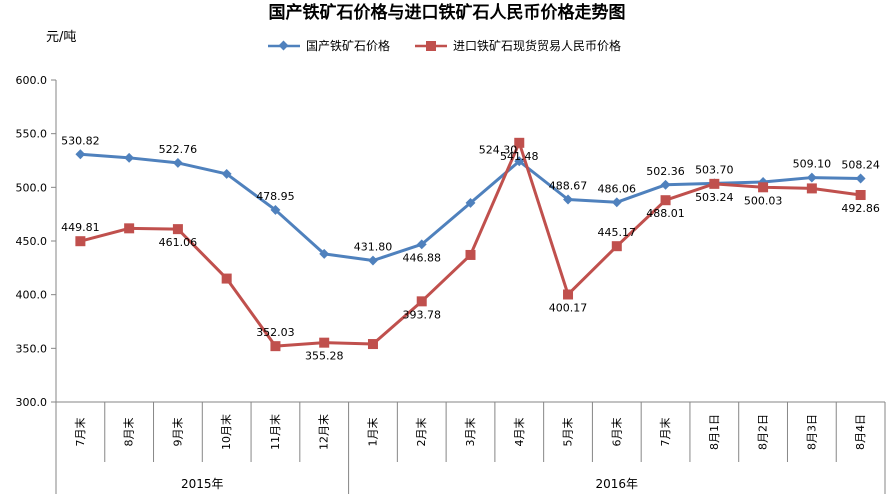 This screenshot has height=496, width=895. Describe the element at coordinates (470, 478) in the screenshot. I see `x-axis-year-groups: 2015年 2016年` at that location.